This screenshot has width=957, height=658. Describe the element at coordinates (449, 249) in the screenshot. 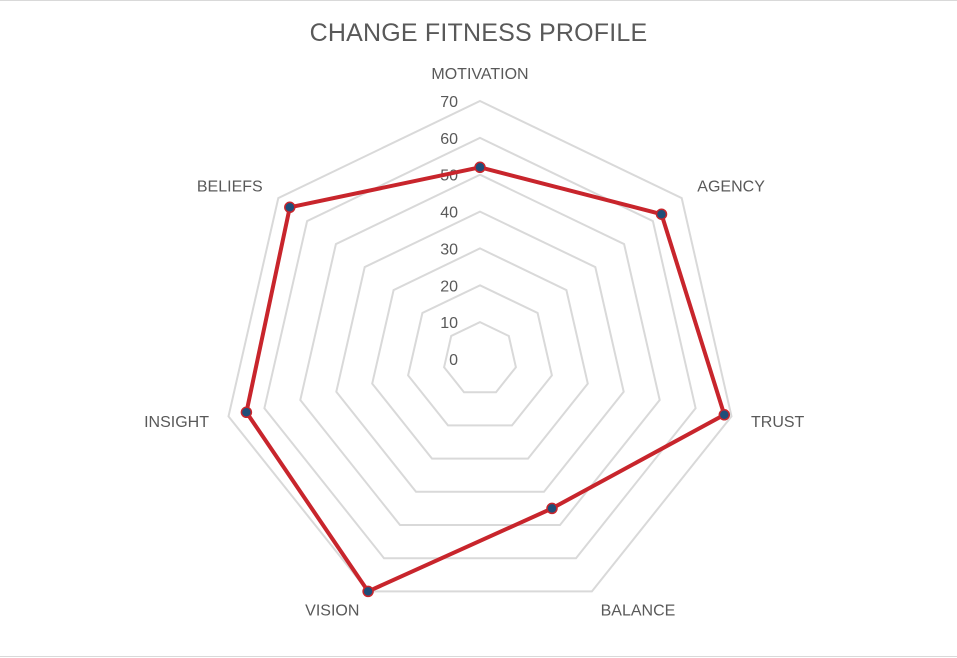

I see `tick-label: 30` at that location.